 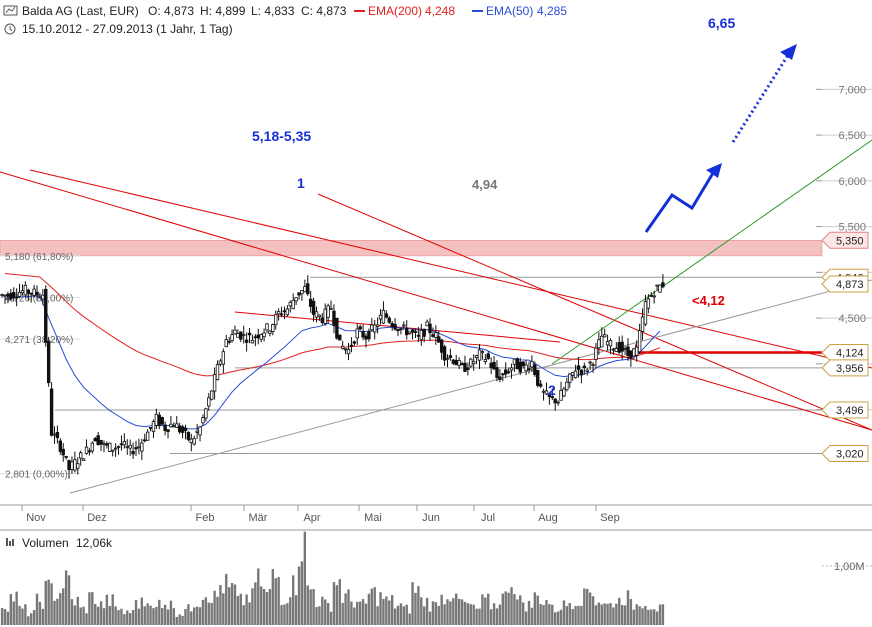 What do you see at coordinates (301, 183) in the screenshot?
I see `wave-1-label: 1` at bounding box center [301, 183].